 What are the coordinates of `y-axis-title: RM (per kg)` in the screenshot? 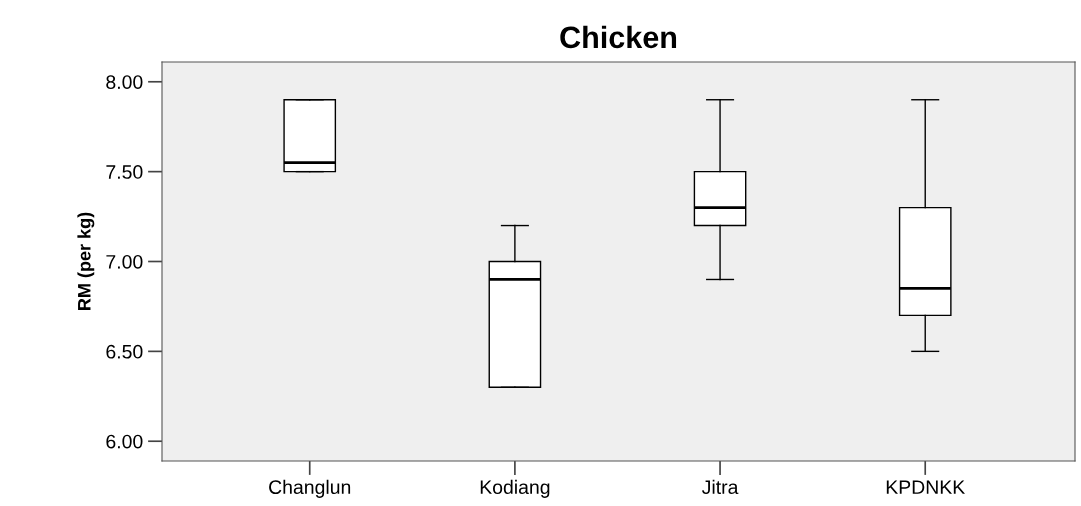 It's located at (86, 261).